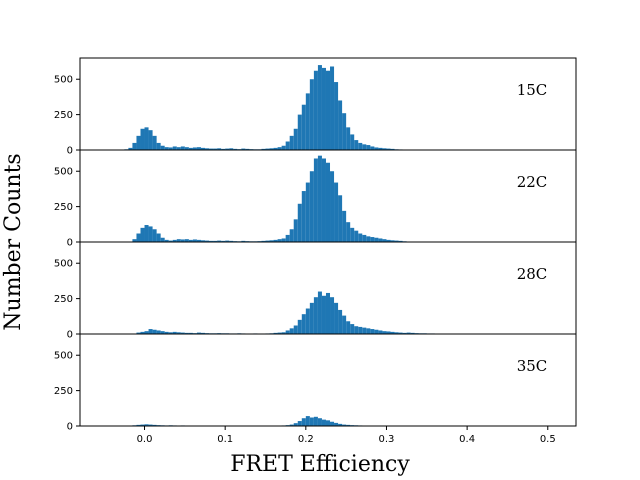 This screenshot has height=480, width=640. Describe the element at coordinates (320, 464) in the screenshot. I see `x-axis-title: FRET Efficiency` at that location.